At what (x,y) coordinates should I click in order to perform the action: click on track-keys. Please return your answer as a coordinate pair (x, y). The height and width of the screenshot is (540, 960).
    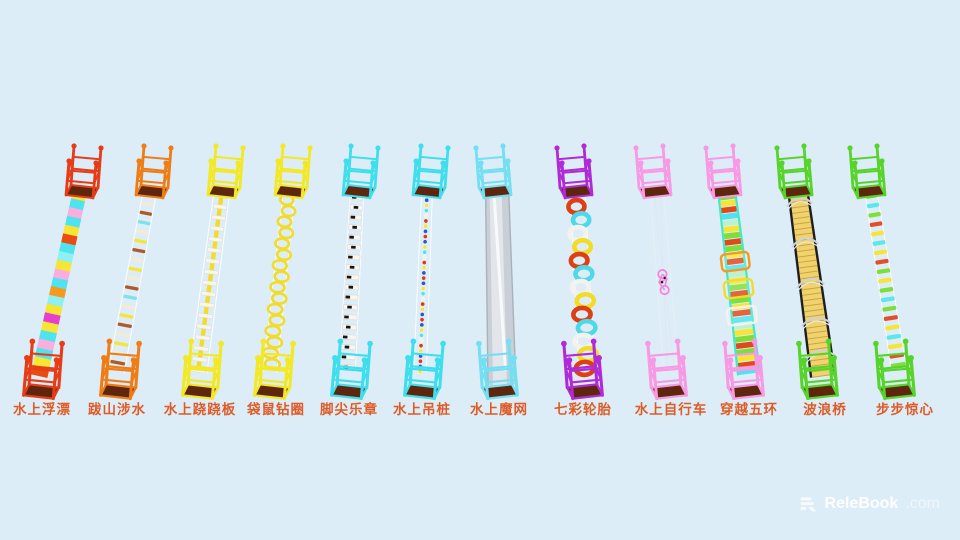
    Looking at the image, I should click on (351, 282).